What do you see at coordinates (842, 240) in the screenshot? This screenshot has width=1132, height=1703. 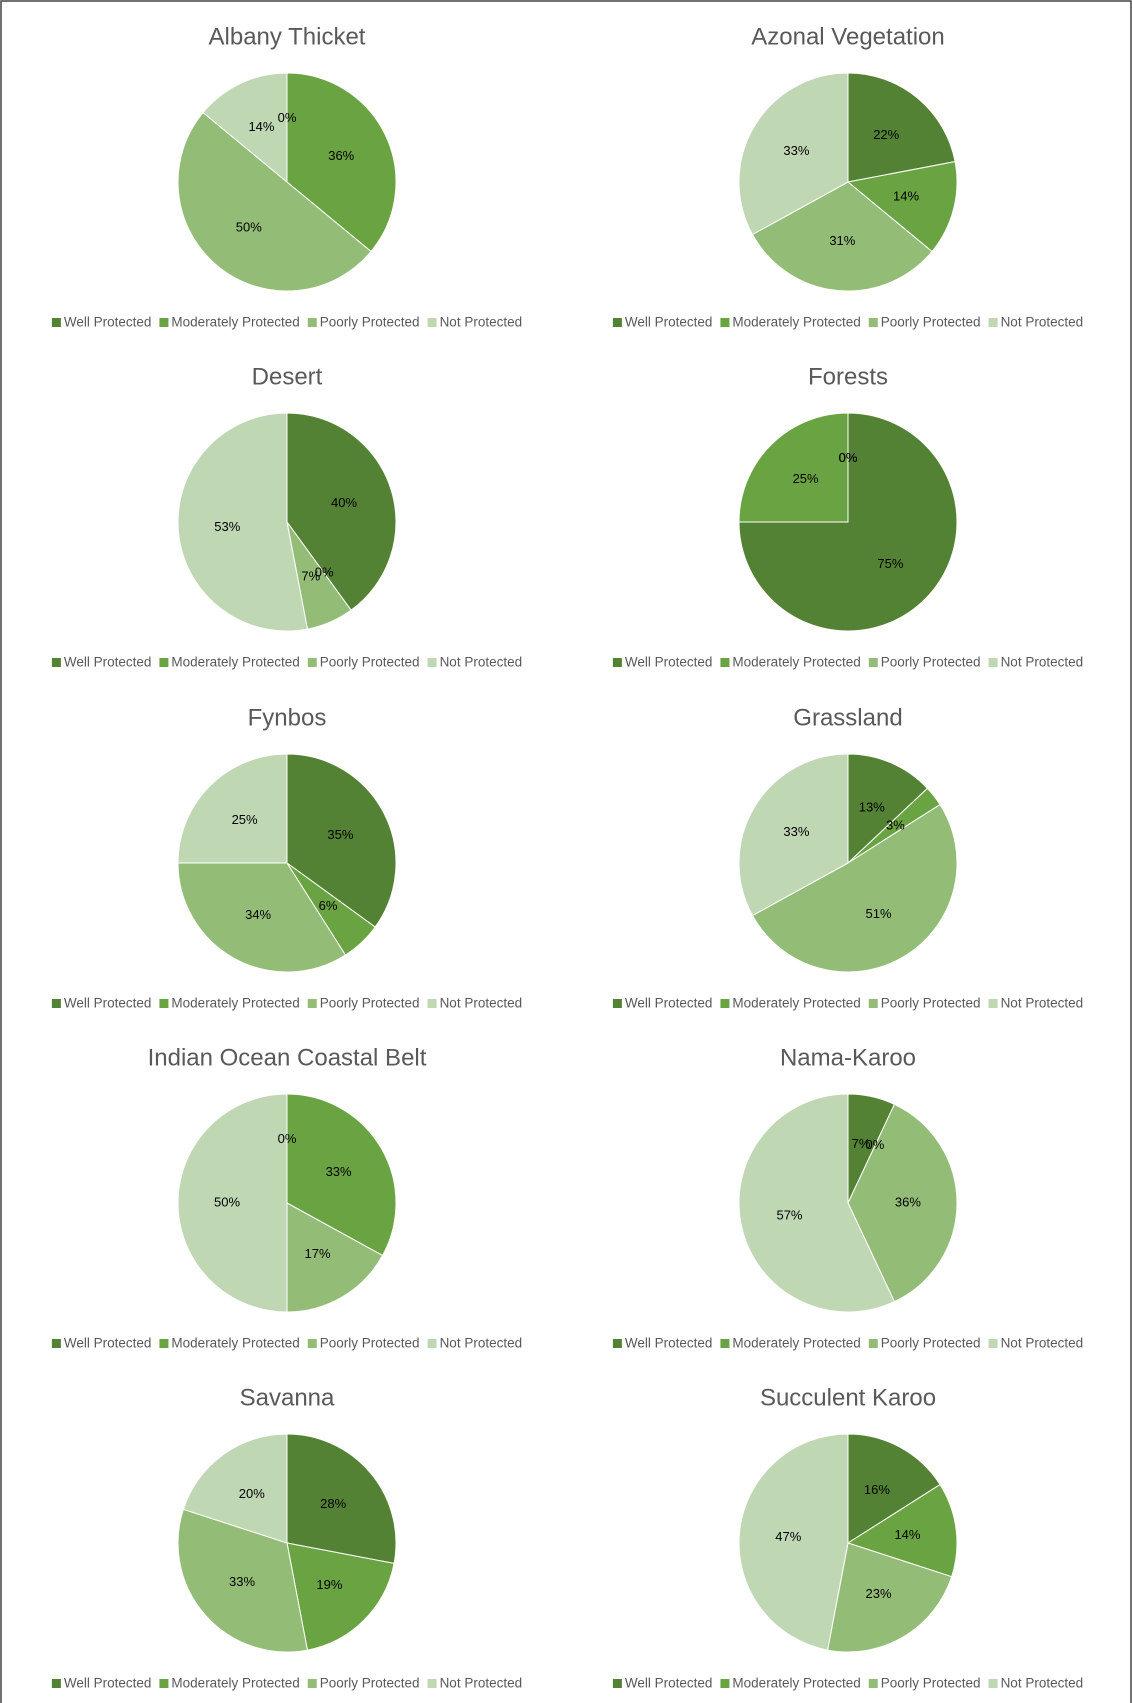 I see `data-label: 31%` at bounding box center [842, 240].